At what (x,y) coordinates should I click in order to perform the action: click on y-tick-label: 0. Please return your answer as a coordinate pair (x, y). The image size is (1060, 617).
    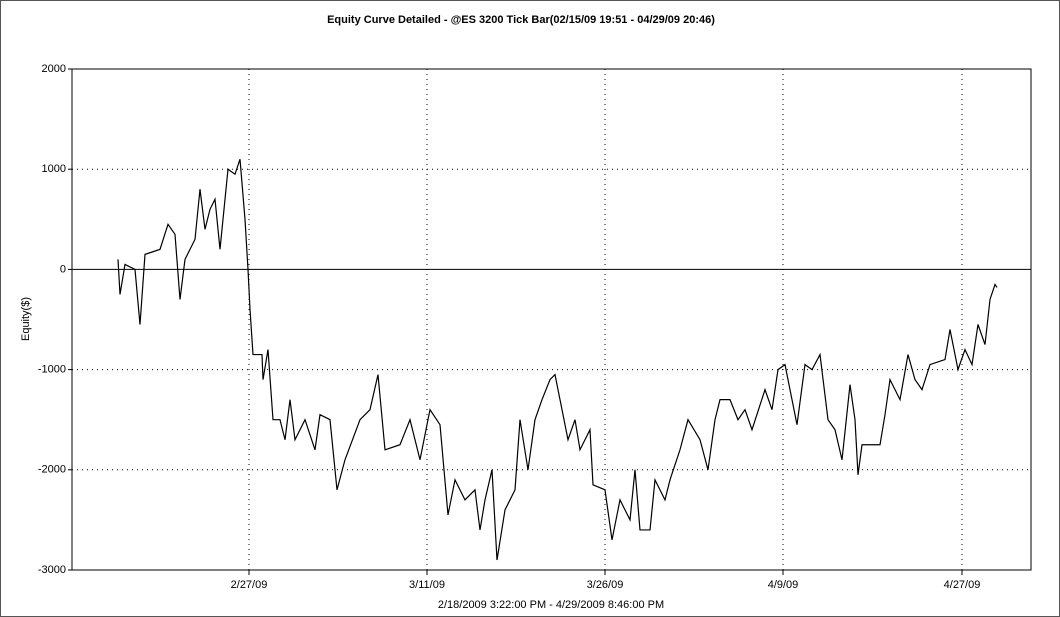
    Looking at the image, I should click on (63, 269).